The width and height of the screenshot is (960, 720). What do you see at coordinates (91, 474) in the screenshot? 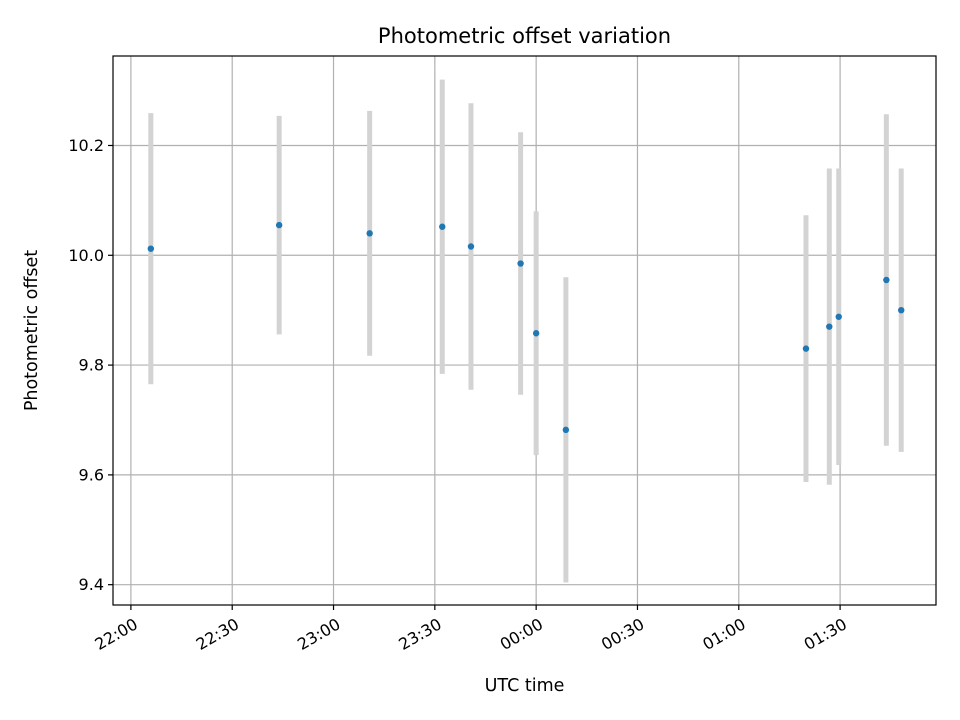
I see `y-tick-label: 9.6` at bounding box center [91, 474].